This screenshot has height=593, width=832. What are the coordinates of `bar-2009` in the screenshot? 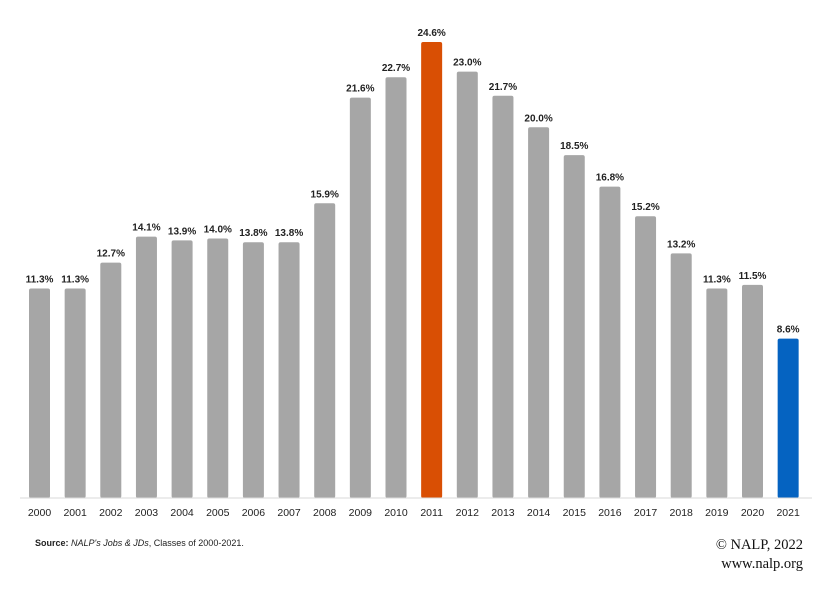 It's located at (360, 298).